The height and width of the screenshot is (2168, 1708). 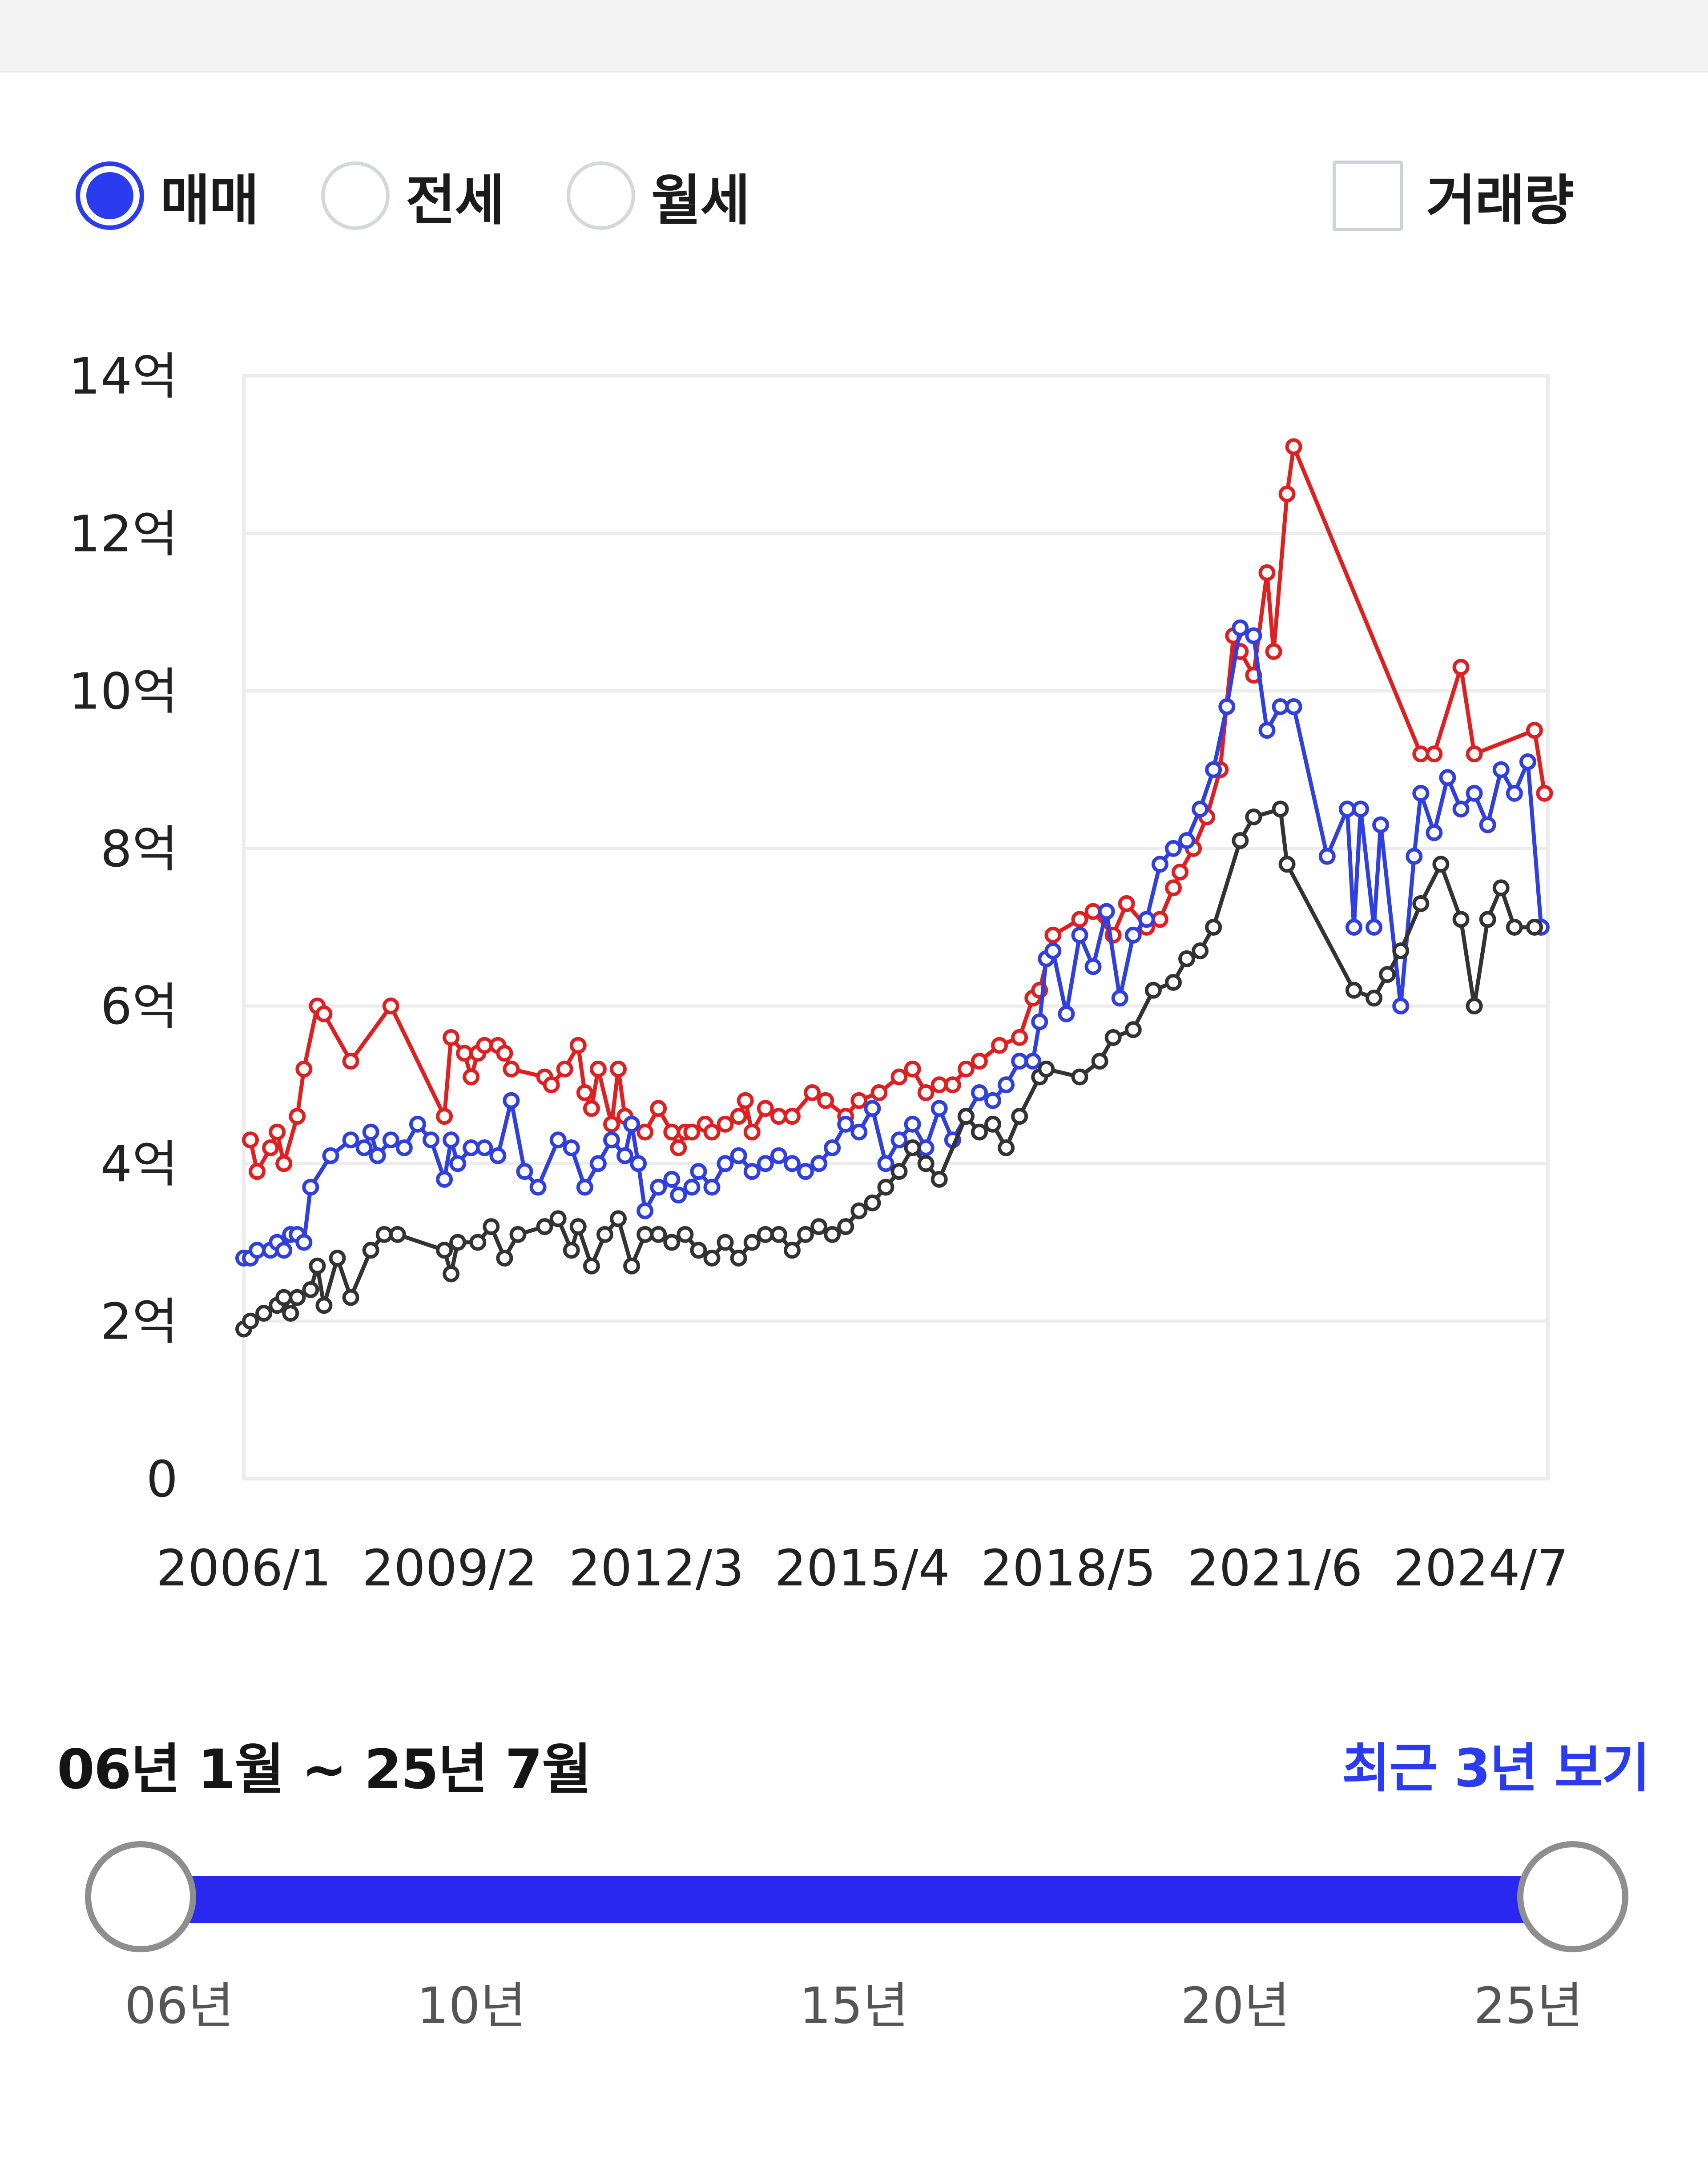 What do you see at coordinates (139, 1164) in the screenshot?
I see `y-tick-label: 4억` at bounding box center [139, 1164].